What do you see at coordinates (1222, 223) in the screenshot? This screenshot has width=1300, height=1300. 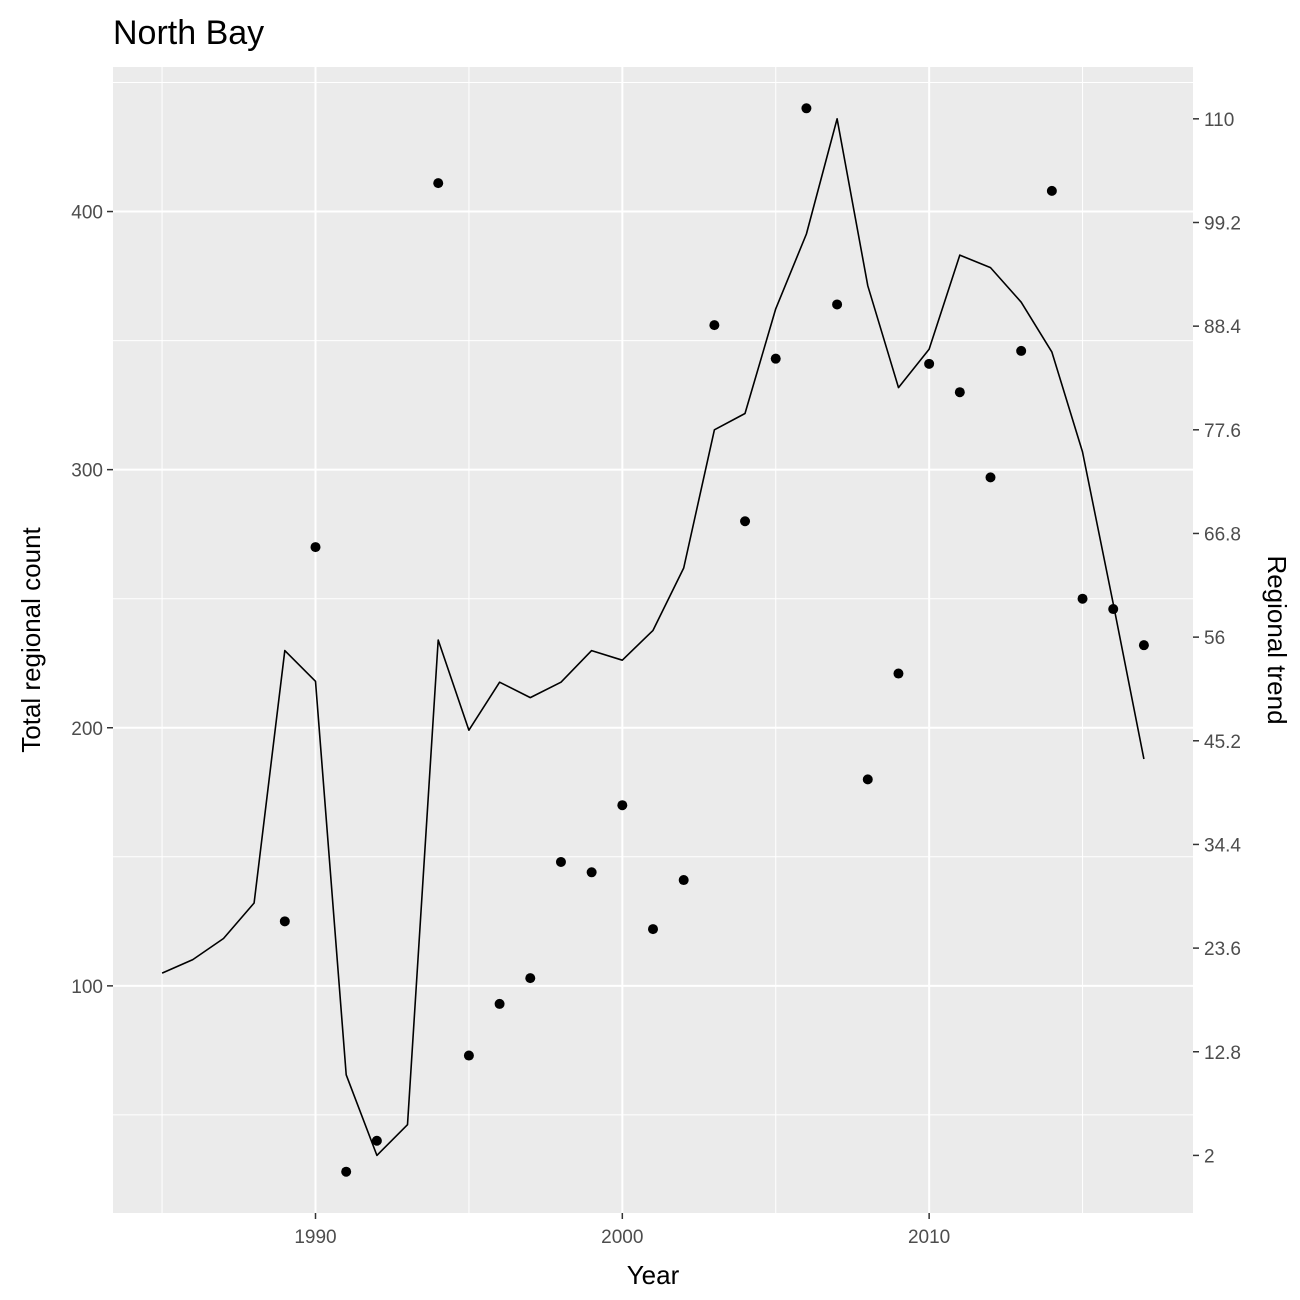 I see `y2-tick-label: 99.2` at bounding box center [1222, 223].